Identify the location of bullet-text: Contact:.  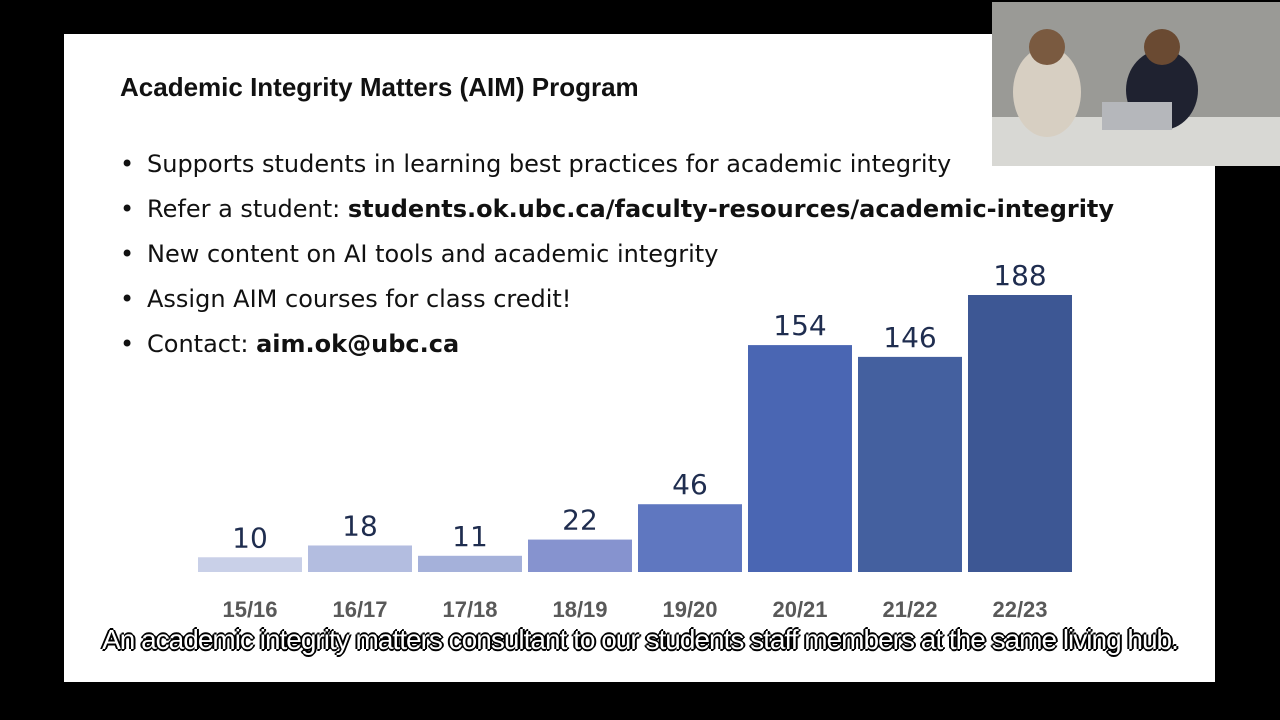
(198, 344).